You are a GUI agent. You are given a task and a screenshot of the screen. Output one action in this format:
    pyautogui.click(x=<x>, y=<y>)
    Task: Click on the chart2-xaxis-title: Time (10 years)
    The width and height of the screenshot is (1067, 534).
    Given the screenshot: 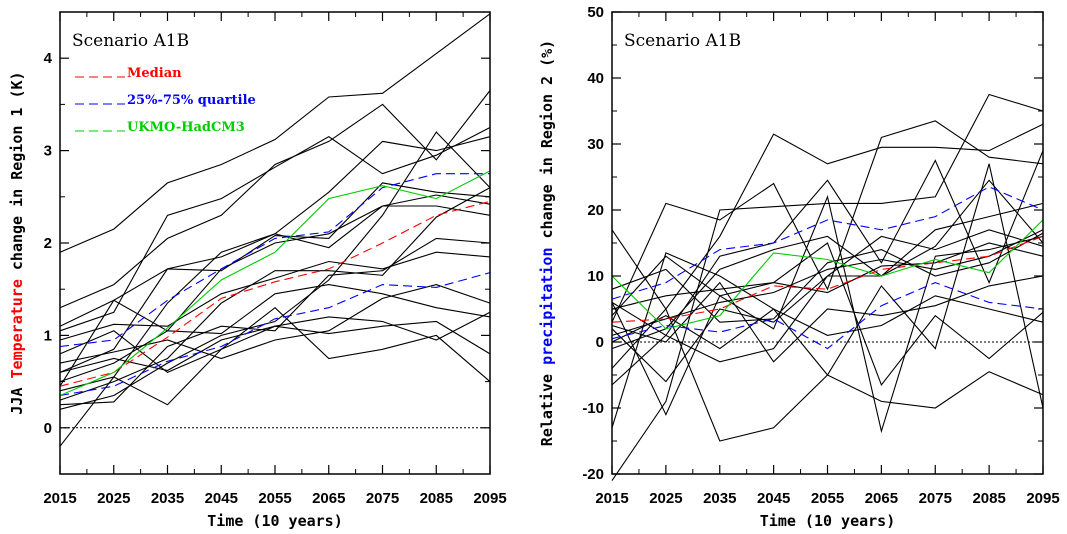 What is the action you would take?
    pyautogui.click(x=827, y=521)
    